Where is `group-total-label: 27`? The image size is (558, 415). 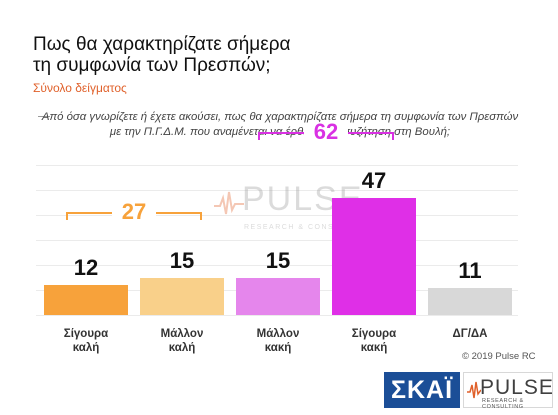
group-total-label: 27 is located at coordinates (134, 211).